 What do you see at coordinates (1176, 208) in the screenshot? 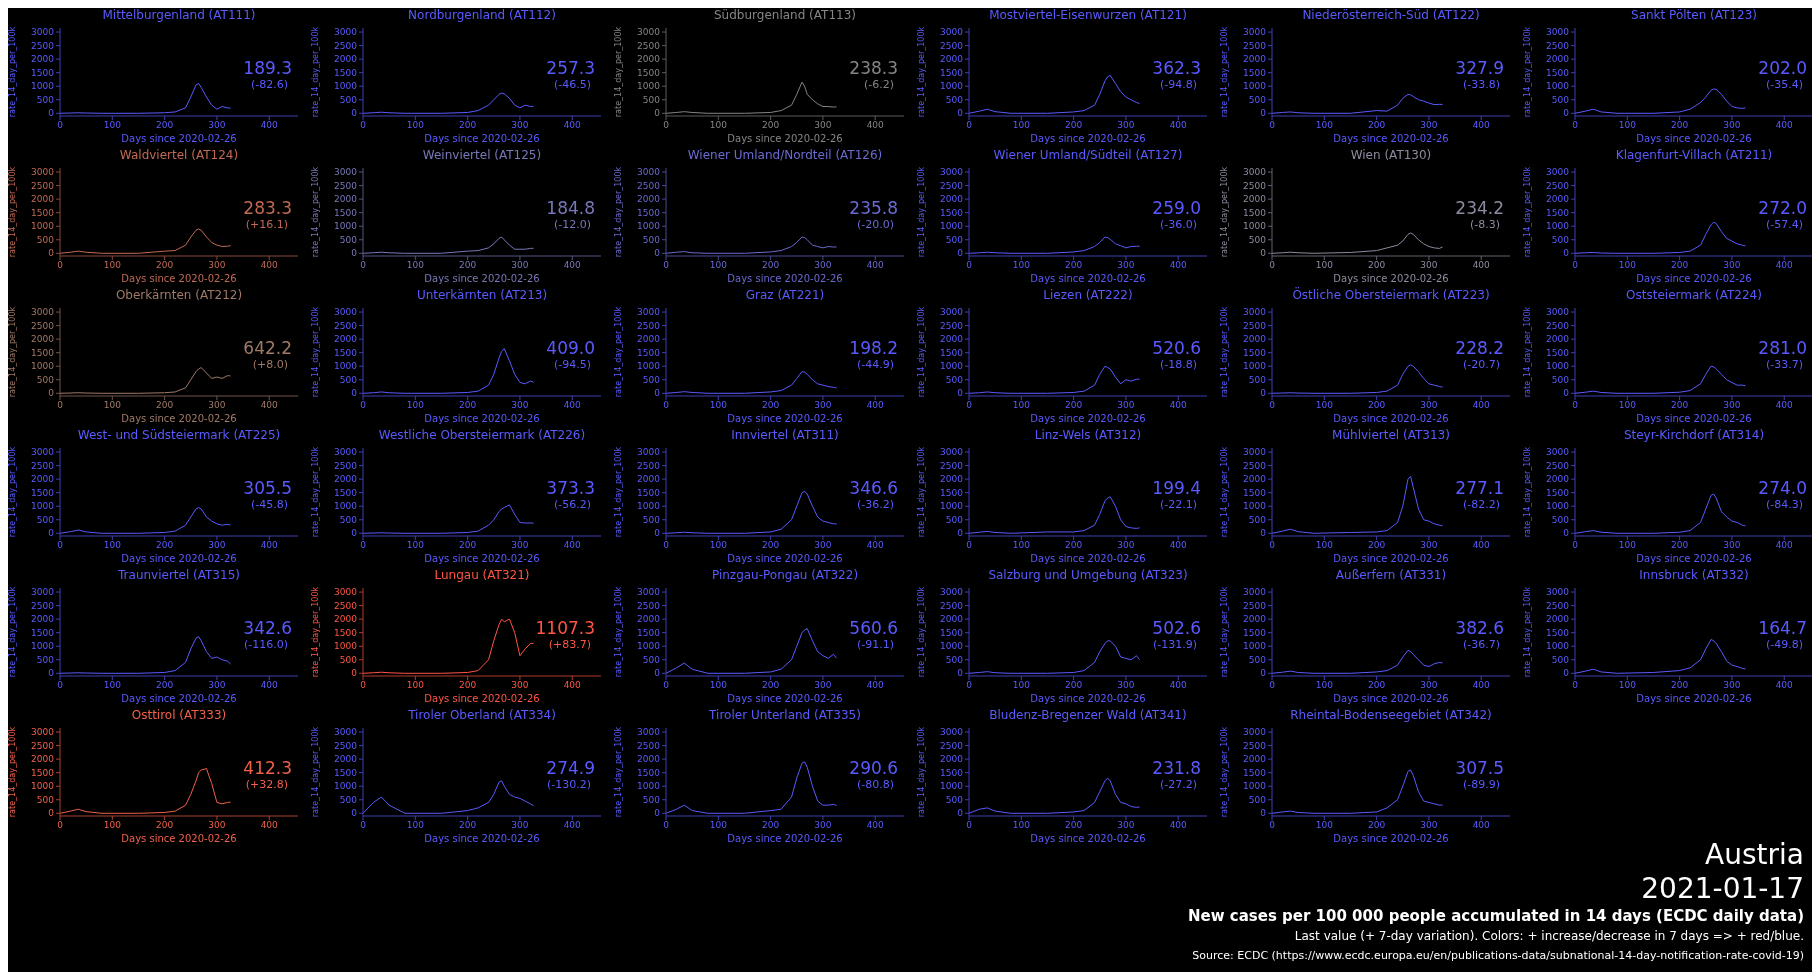
I see `annotation: 259.0` at bounding box center [1176, 208].